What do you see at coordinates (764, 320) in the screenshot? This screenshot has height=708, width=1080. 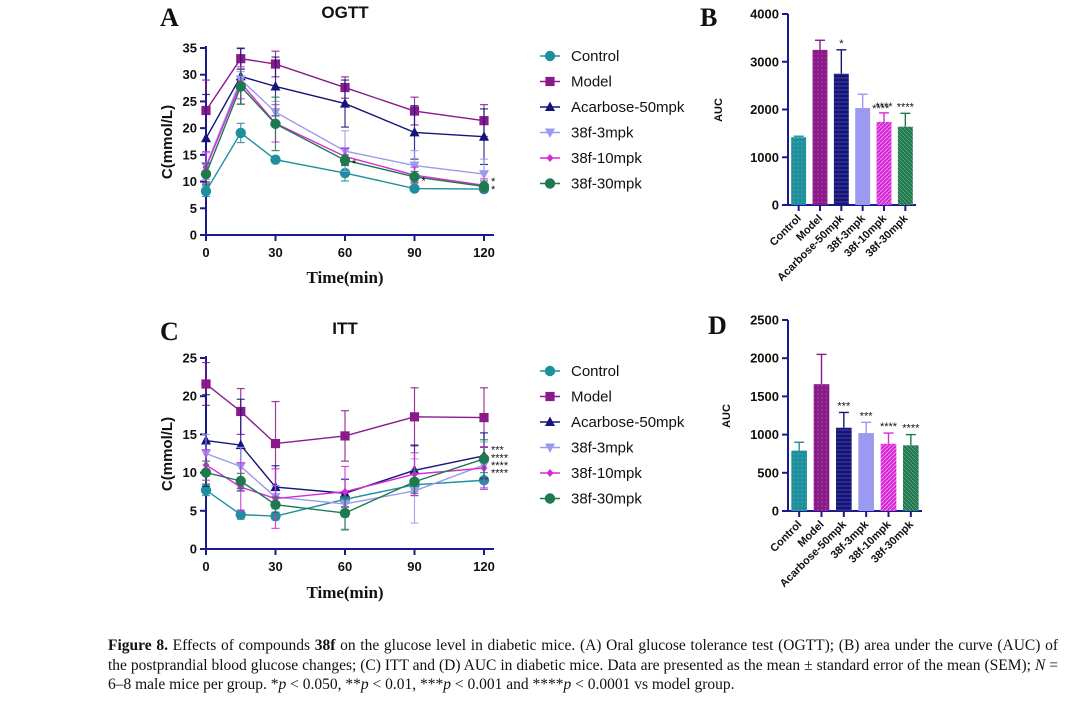 I see `y-tick-label: 2500` at bounding box center [764, 320].